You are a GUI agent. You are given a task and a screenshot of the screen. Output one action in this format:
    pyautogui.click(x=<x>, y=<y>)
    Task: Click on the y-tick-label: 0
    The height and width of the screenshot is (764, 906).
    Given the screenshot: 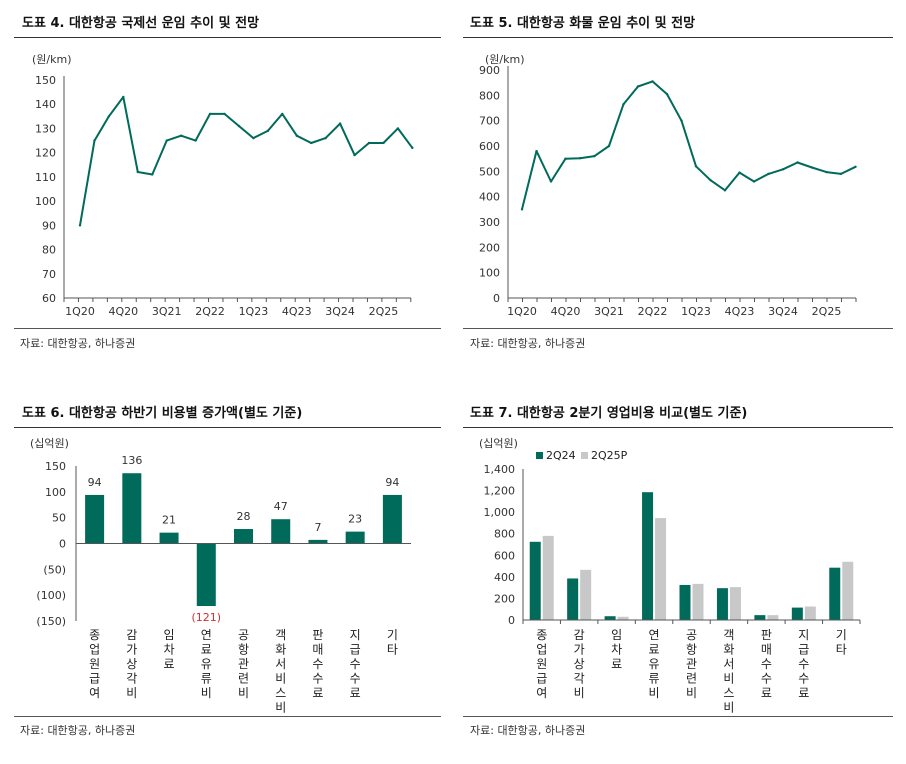 What is the action you would take?
    pyautogui.click(x=511, y=620)
    